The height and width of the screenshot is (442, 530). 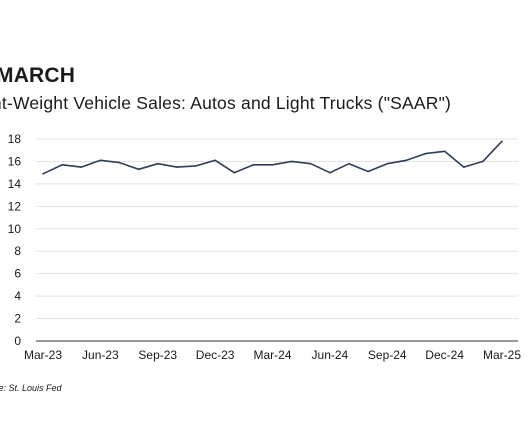 I want to click on x-tick-label: Jun-24, so click(x=330, y=355).